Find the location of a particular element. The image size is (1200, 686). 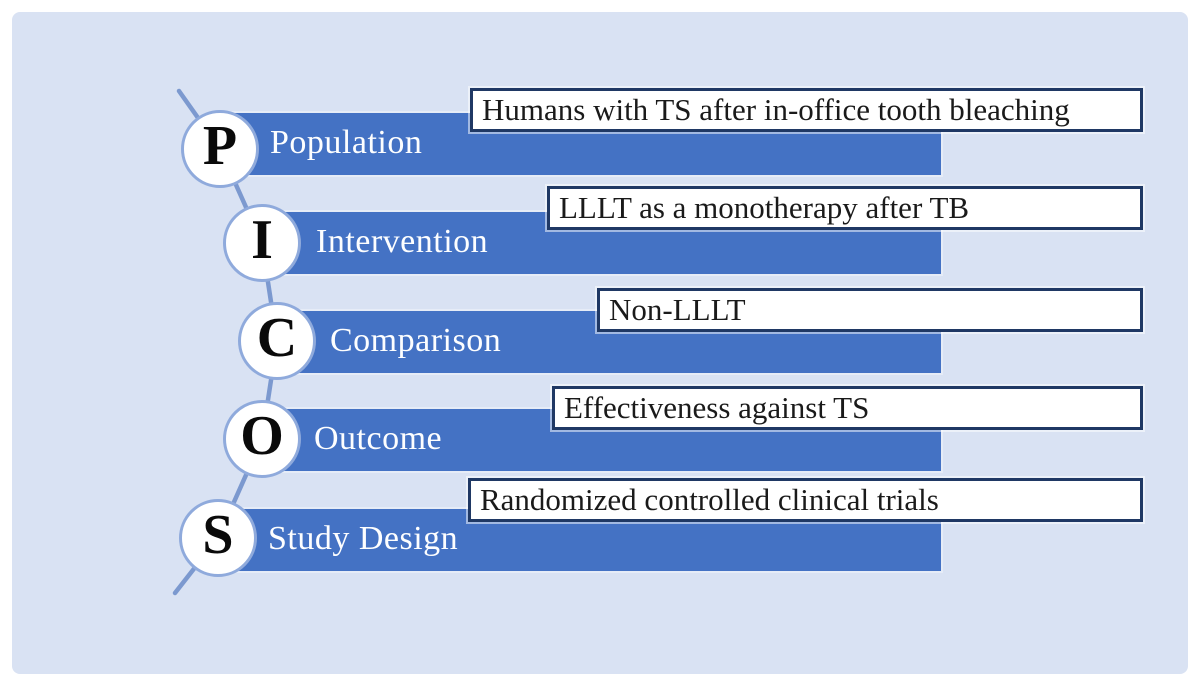

study-design-detail-box: Randomized controlled clinical trials is located at coordinates (805, 500).